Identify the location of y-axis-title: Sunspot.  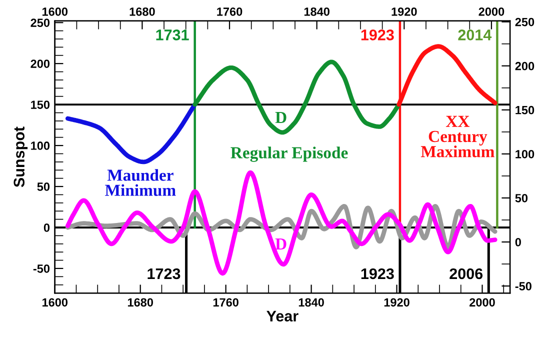
(21, 157).